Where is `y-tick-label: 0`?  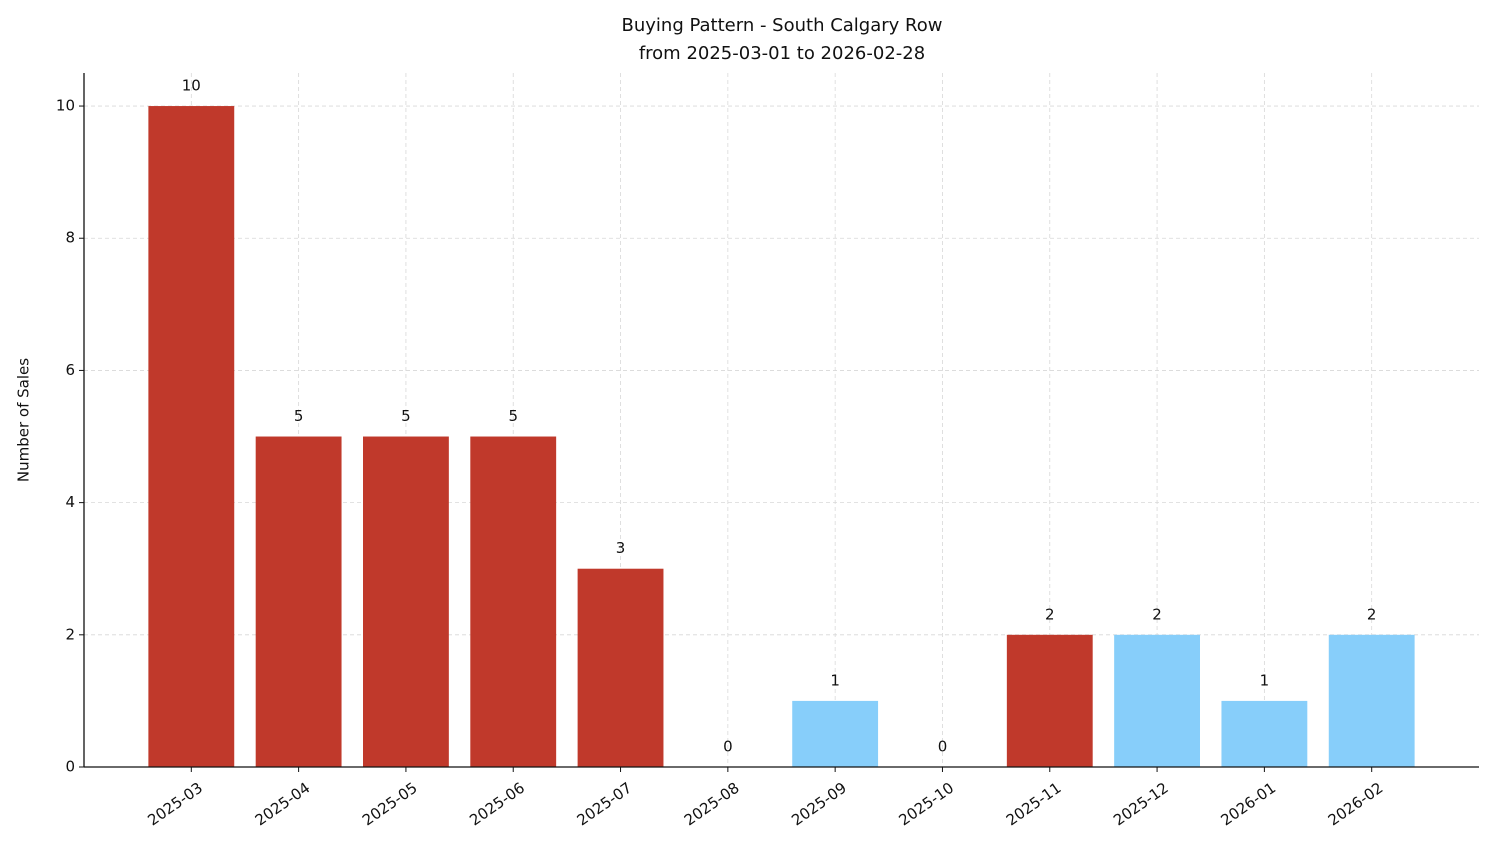
y-tick-label: 0 is located at coordinates (70, 767).